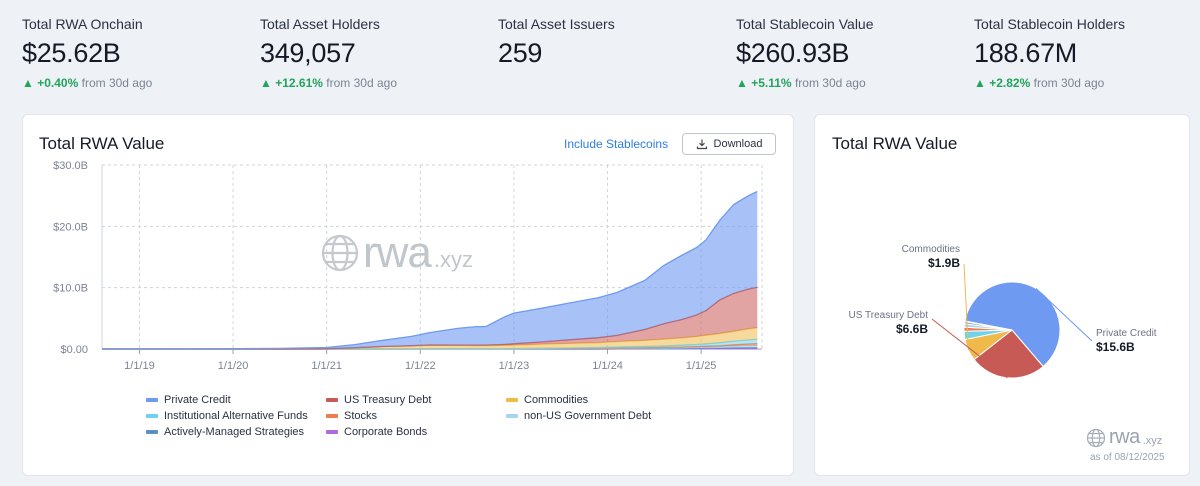 The height and width of the screenshot is (486, 1200). I want to click on stat-change-percent: +0.40%, so click(58, 83).